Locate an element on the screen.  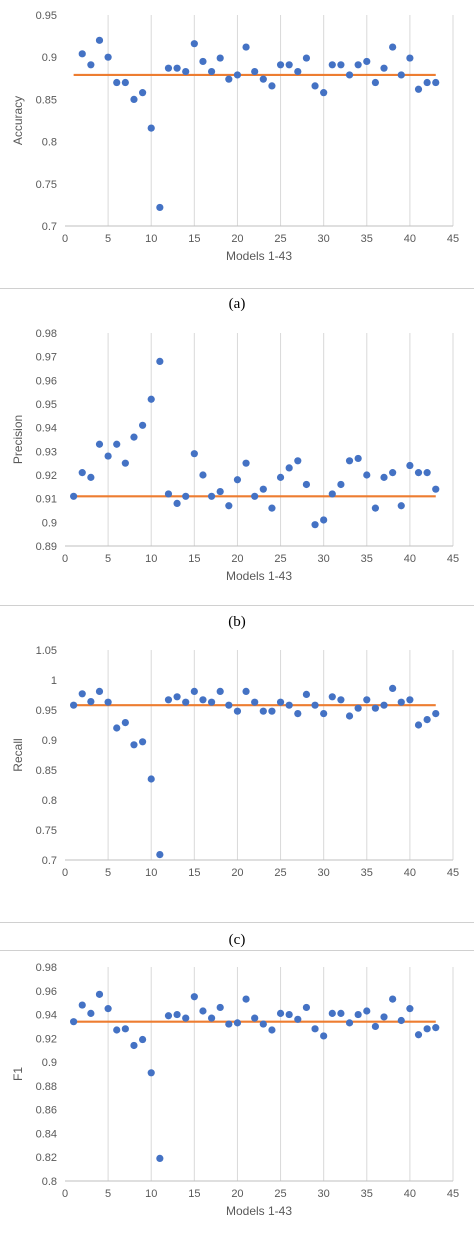
y-tick-label: 0.94 is located at coordinates (46, 429).